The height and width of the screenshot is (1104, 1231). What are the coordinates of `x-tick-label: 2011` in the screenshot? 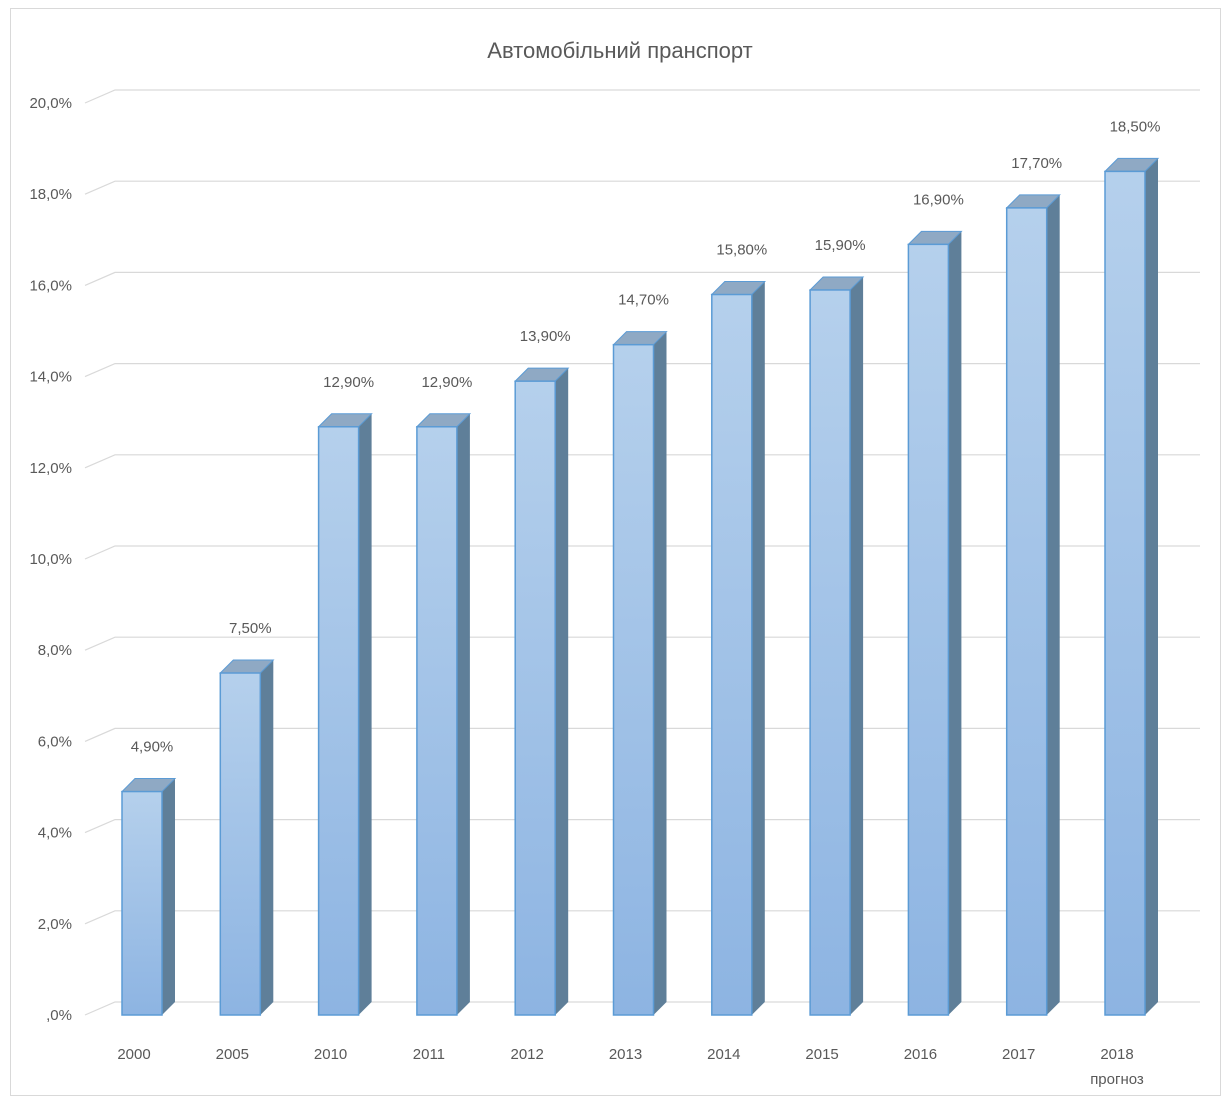 It's located at (429, 1054).